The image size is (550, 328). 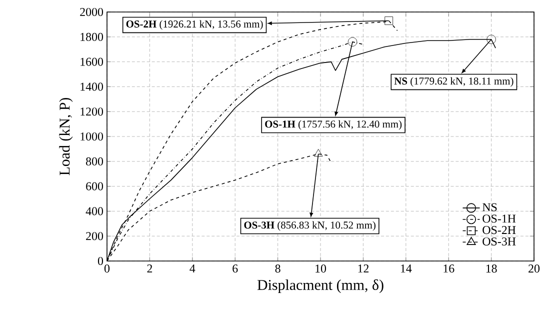 I want to click on annotation: OS-3H (856.83 kN, 10.52 mm), so click(x=310, y=226).